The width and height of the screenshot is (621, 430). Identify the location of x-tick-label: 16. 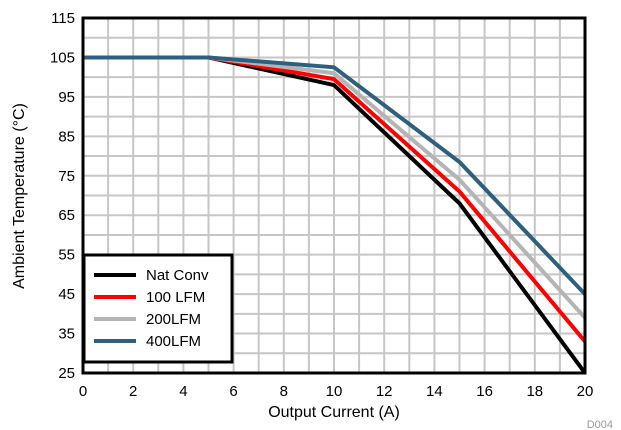
(484, 391).